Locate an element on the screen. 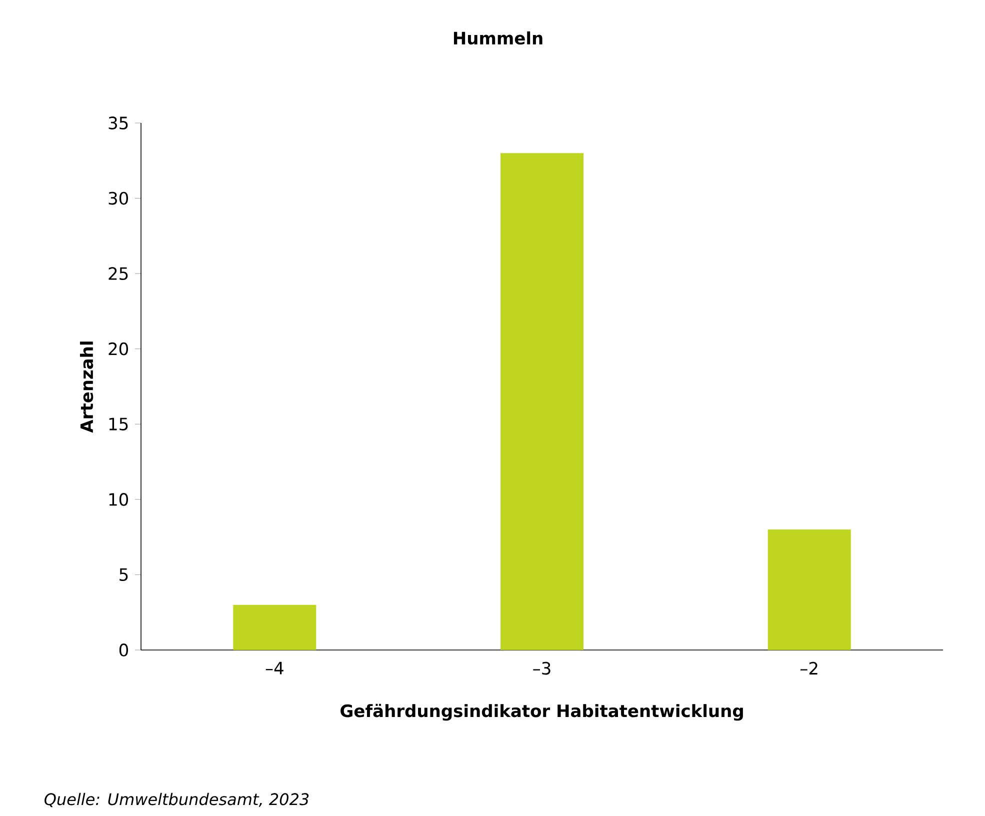 This screenshot has height=816, width=985. y-tick-label: 15 is located at coordinates (118, 424).